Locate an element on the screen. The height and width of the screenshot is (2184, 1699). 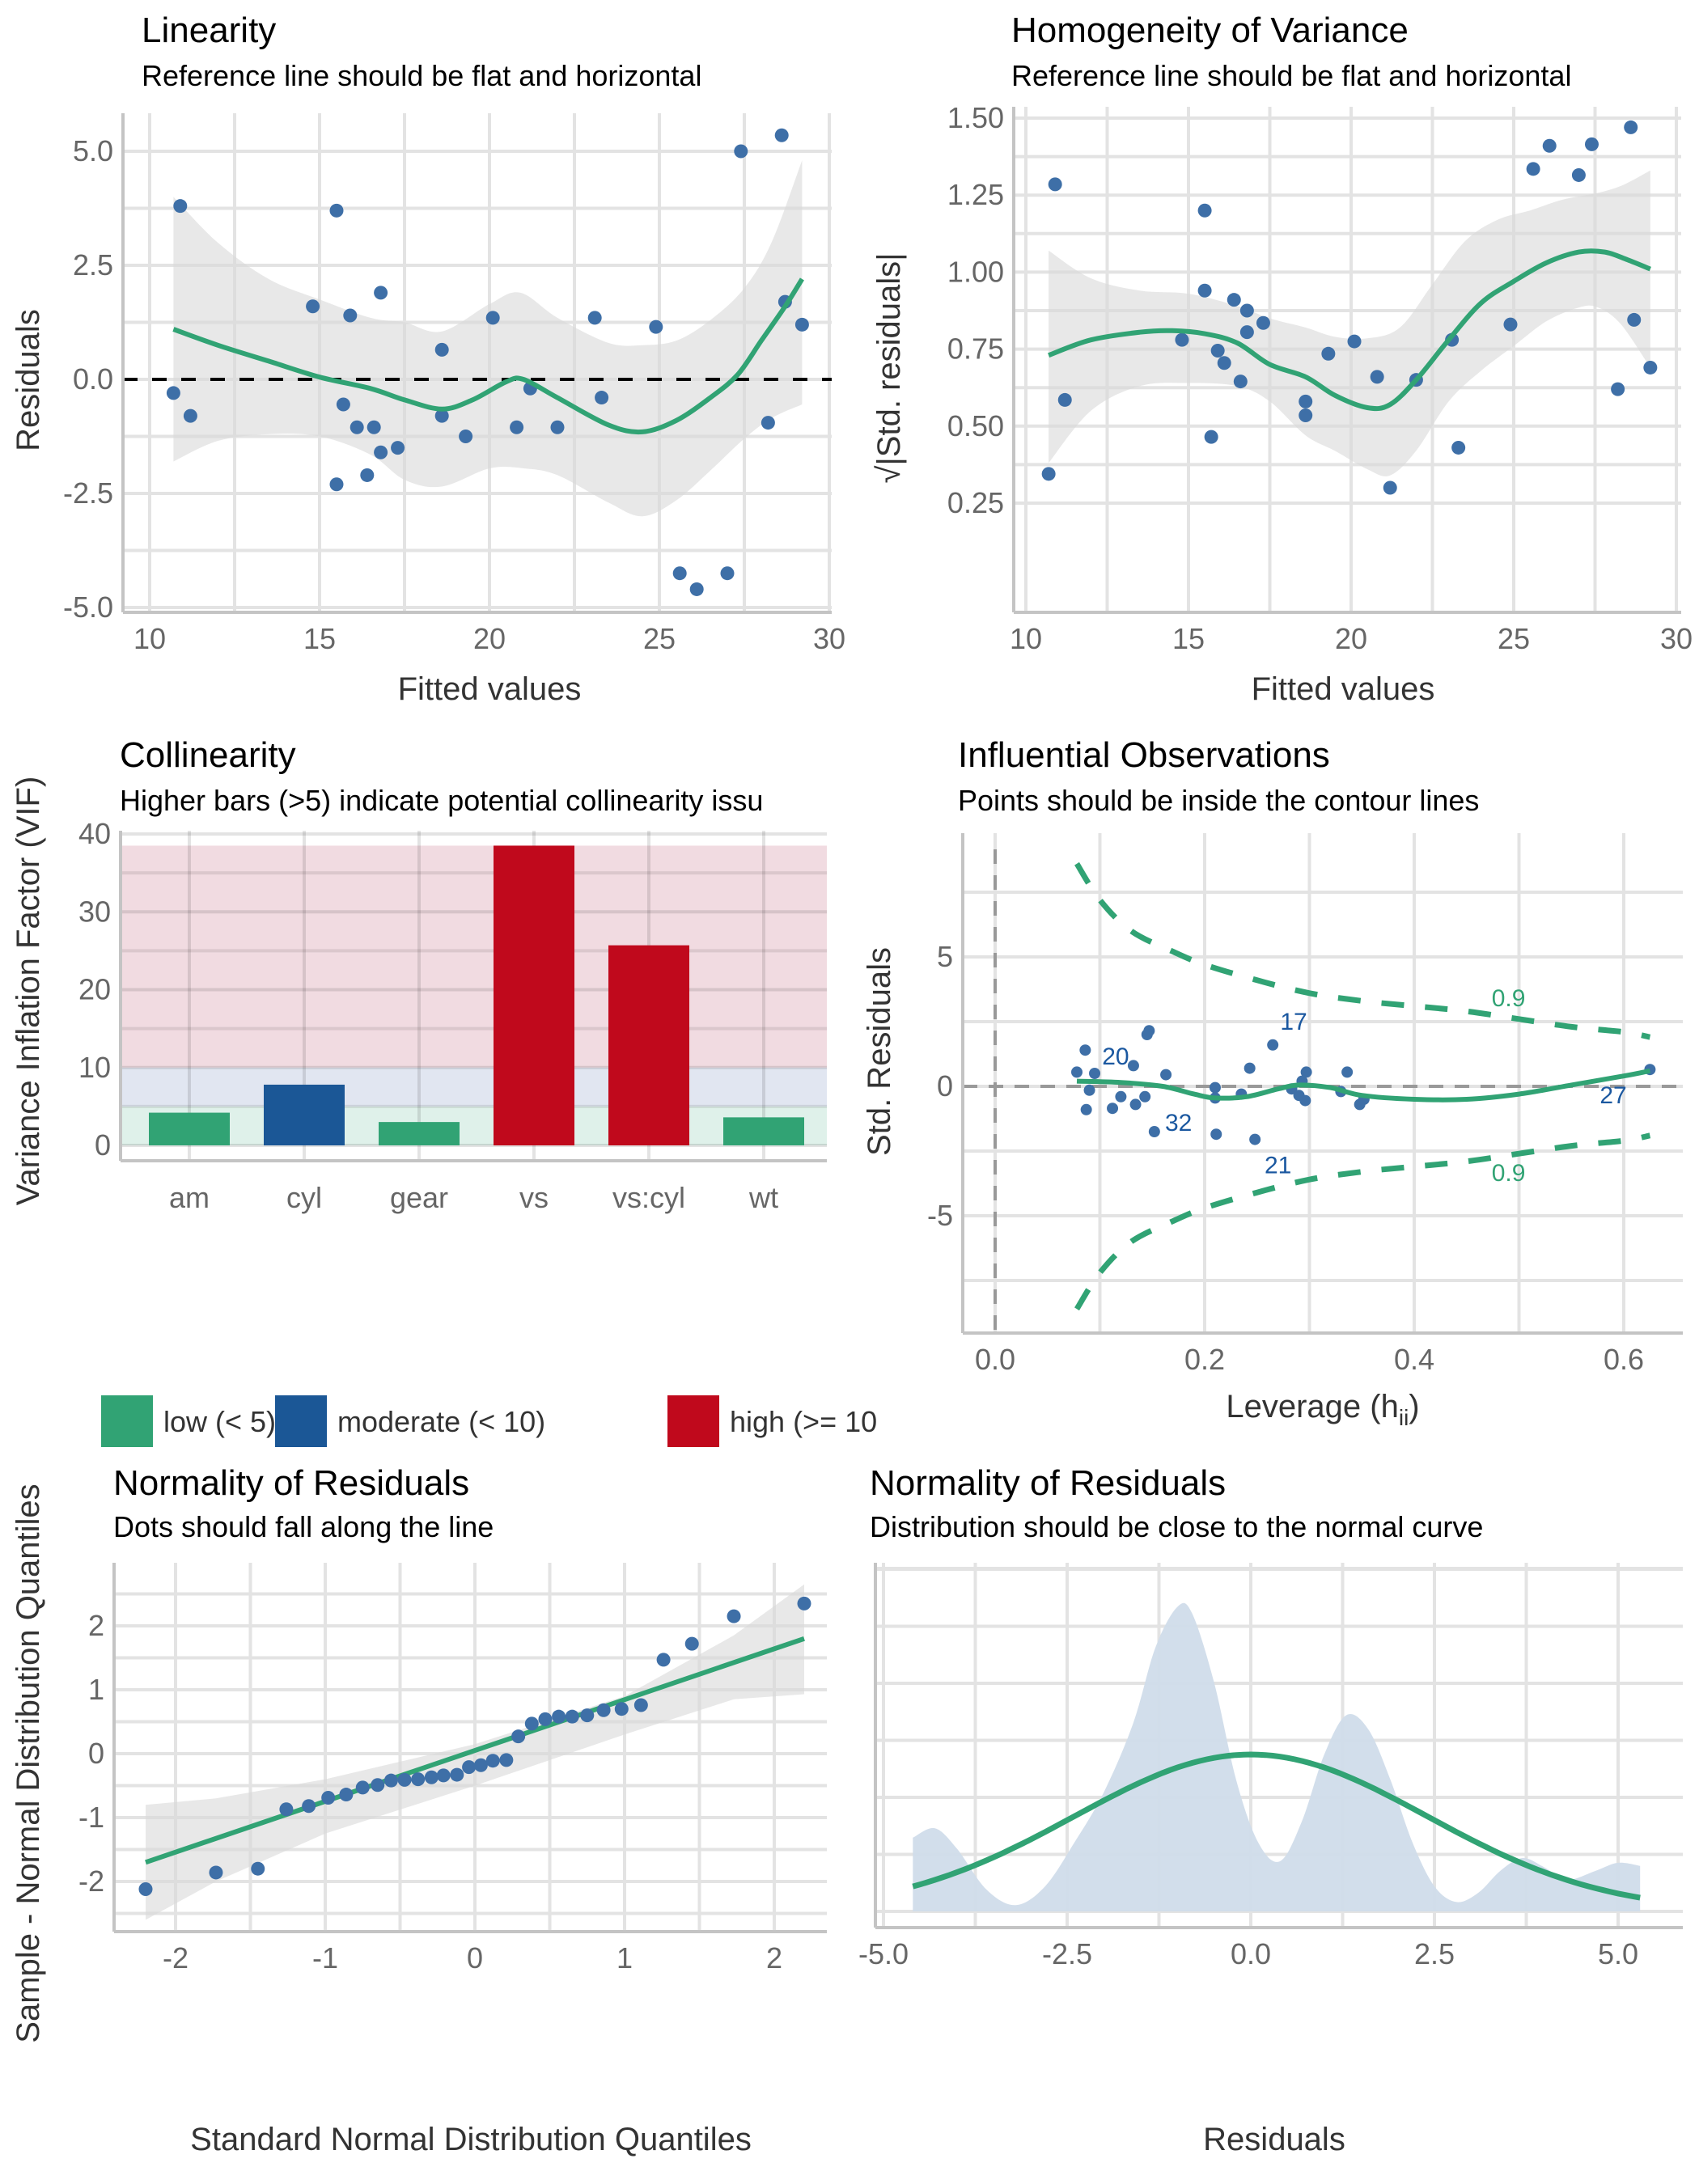
density-residual-area is located at coordinates (1277, 1756).